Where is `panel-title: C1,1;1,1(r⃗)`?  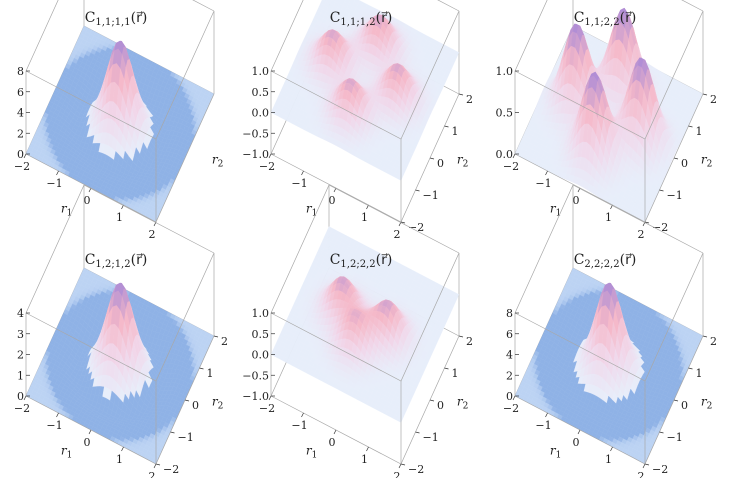
panel-title: C1,1;1,1(r⃗) is located at coordinates (116, 19).